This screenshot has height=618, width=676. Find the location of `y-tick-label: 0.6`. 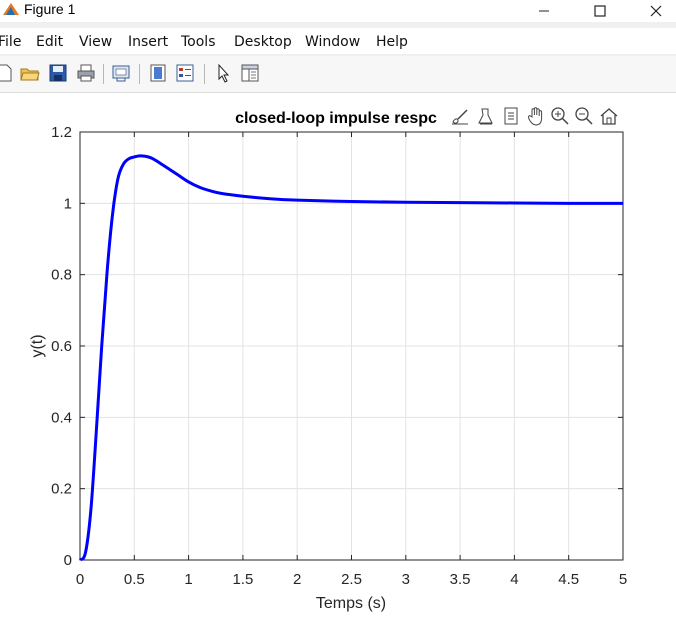

y-tick-label: 0.6 is located at coordinates (61, 346).